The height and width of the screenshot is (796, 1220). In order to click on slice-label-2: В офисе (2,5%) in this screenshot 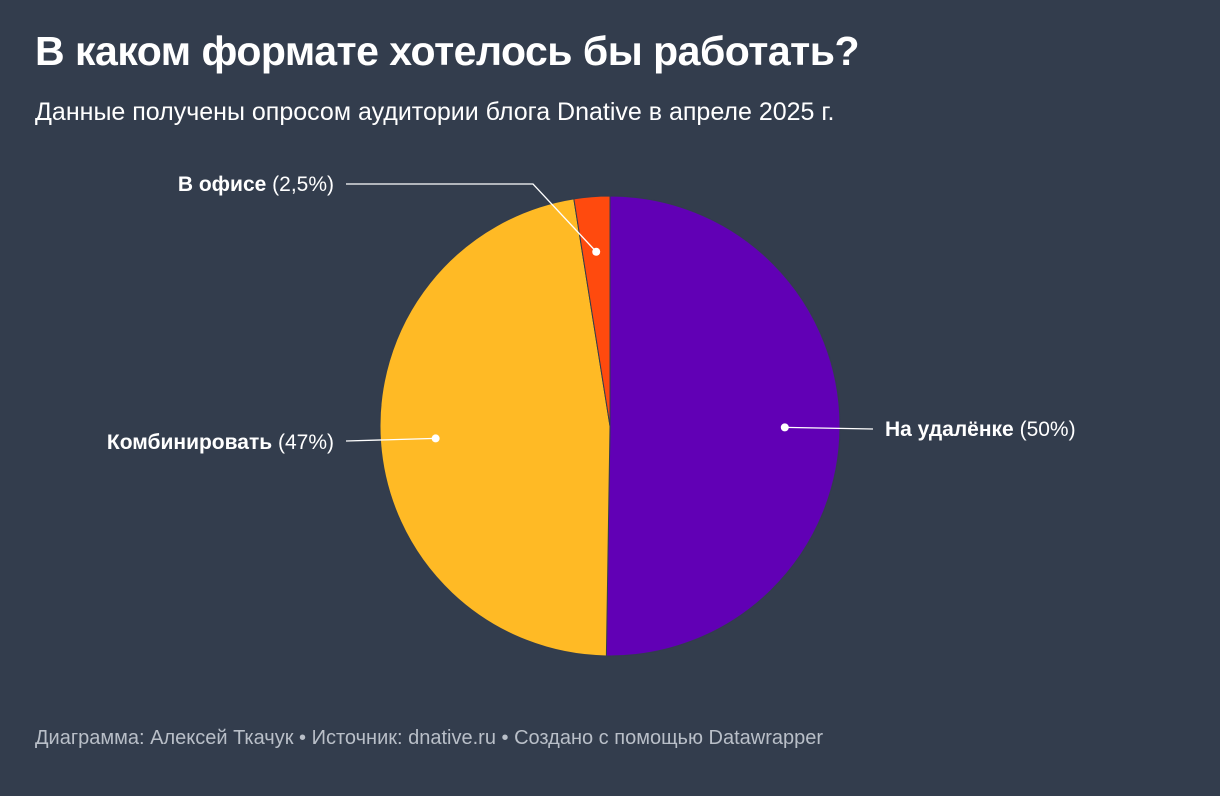, I will do `click(256, 184)`.